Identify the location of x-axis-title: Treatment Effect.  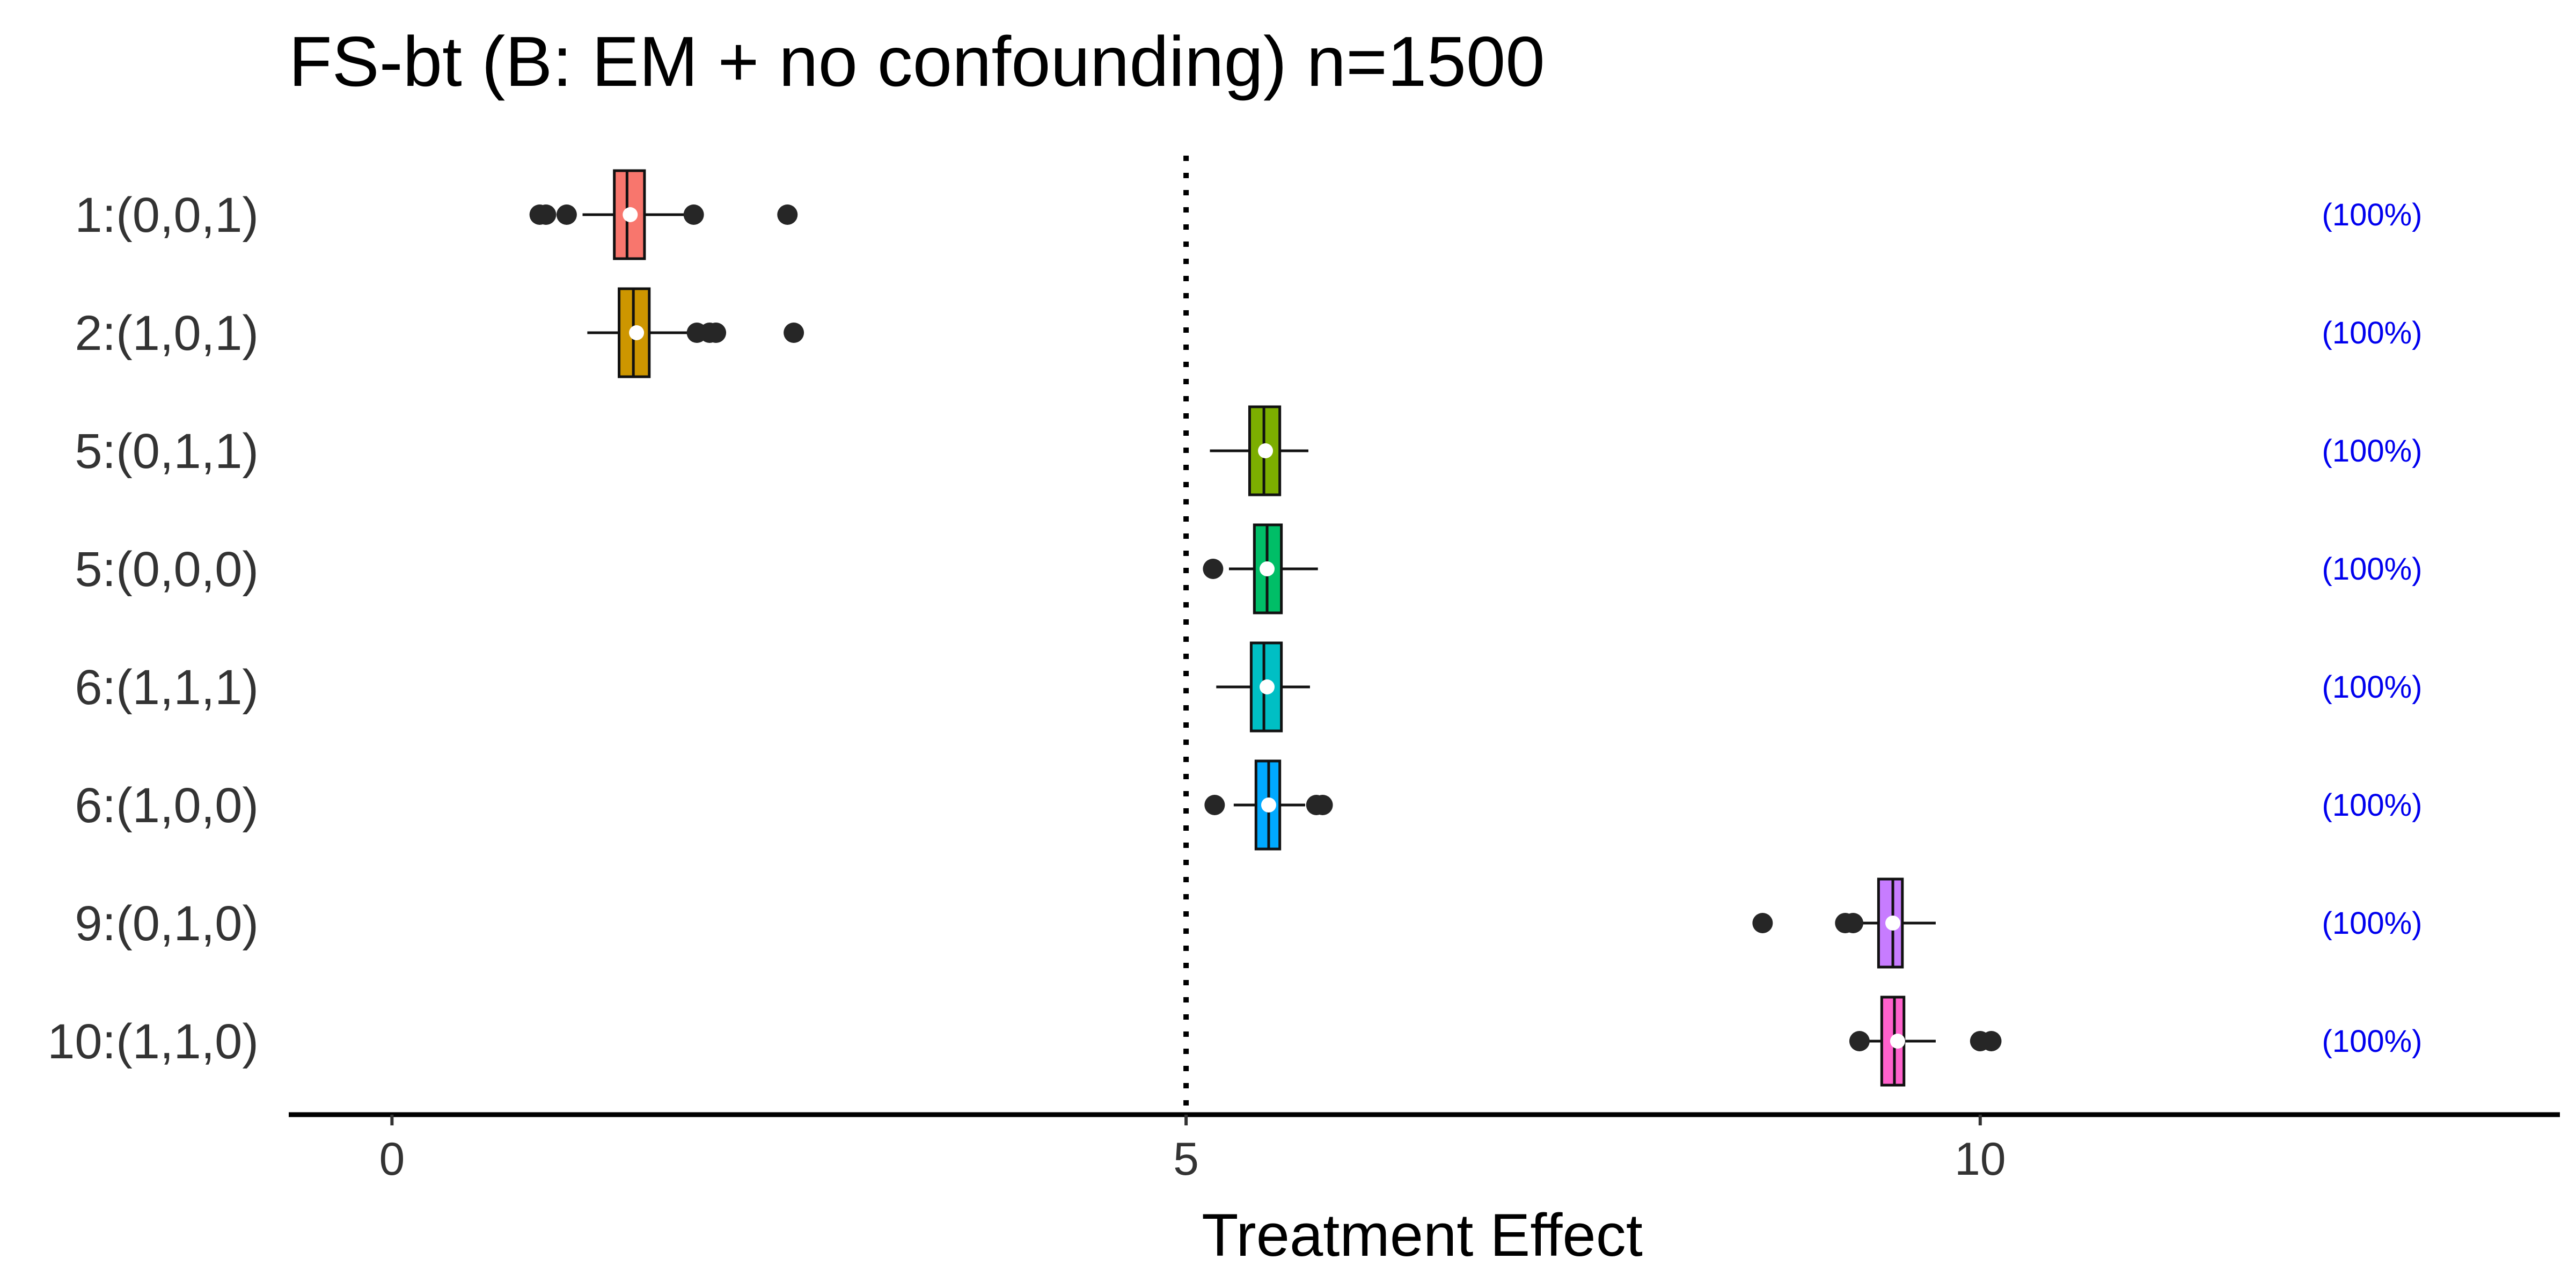
(1422, 1235).